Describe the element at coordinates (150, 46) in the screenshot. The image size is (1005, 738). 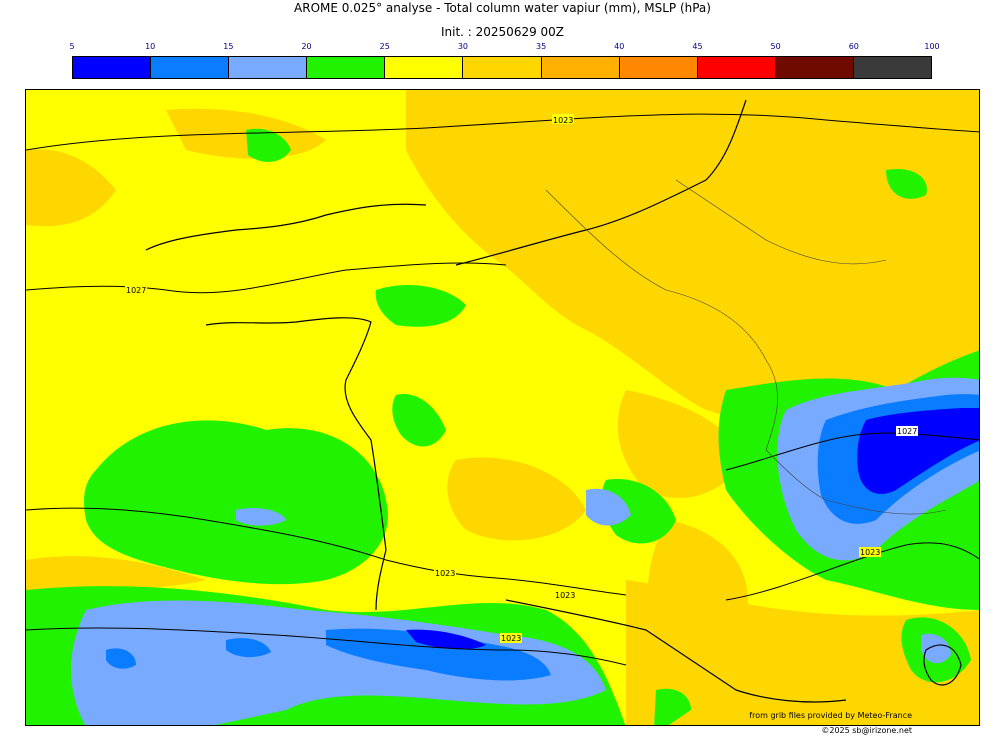
I see `colorbar-tick-label: 10` at that location.